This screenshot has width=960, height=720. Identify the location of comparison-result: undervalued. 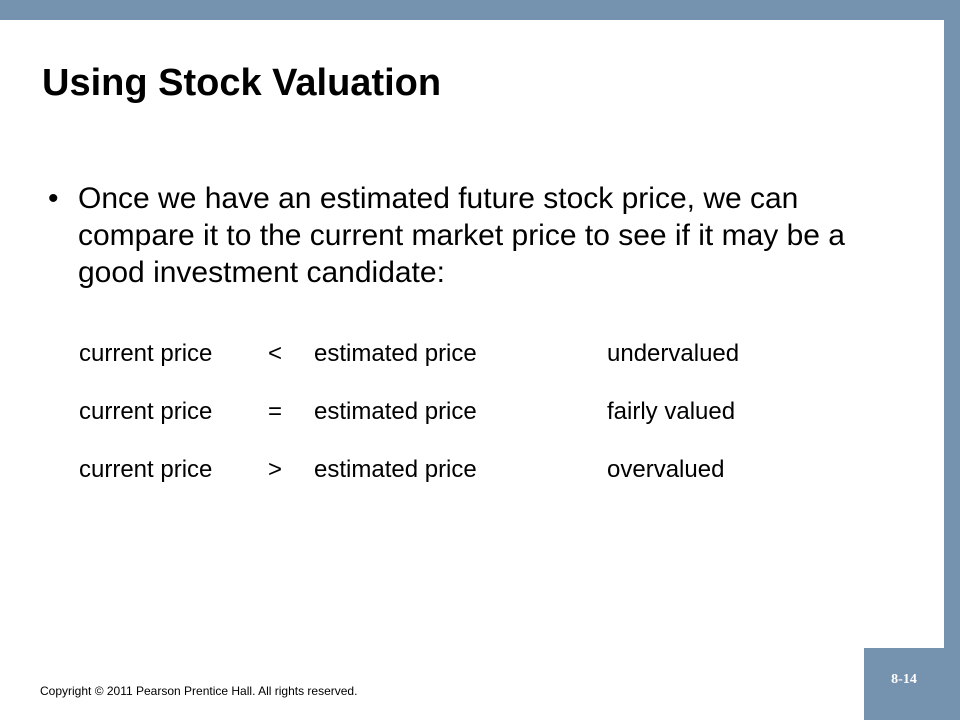
(673, 353).